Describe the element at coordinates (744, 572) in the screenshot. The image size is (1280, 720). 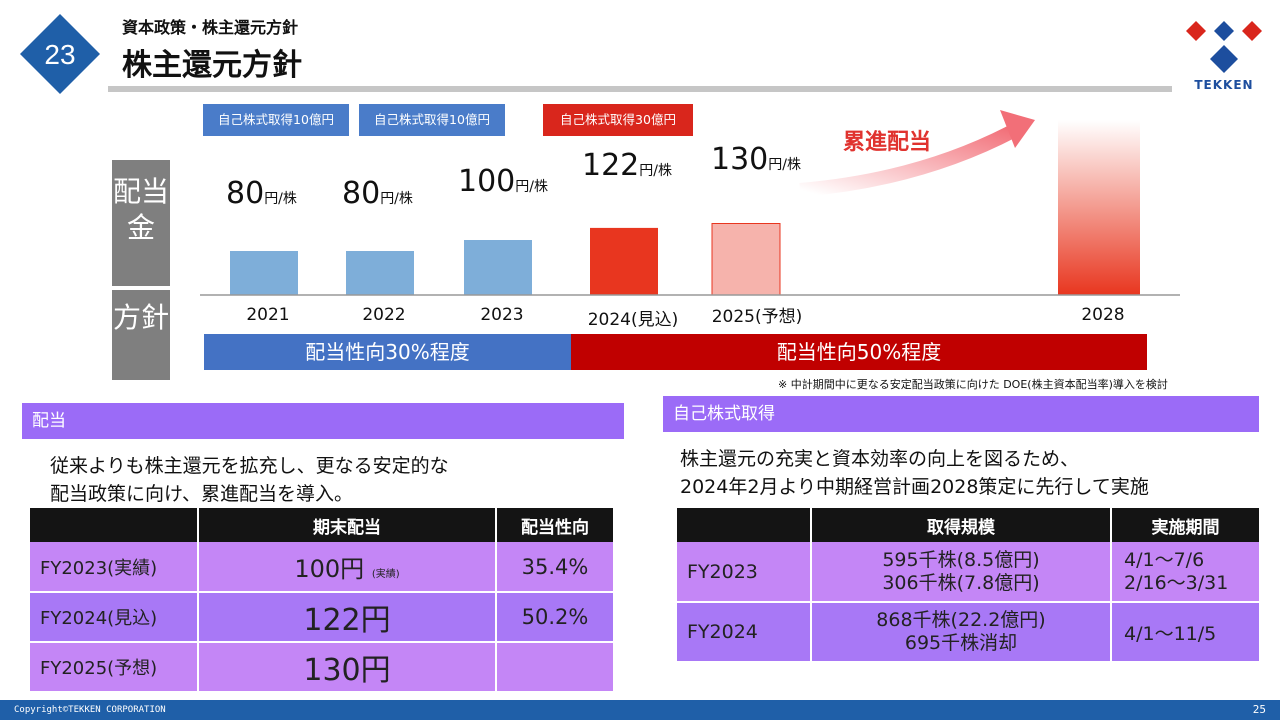
I see `fy-cell: FY2023` at that location.